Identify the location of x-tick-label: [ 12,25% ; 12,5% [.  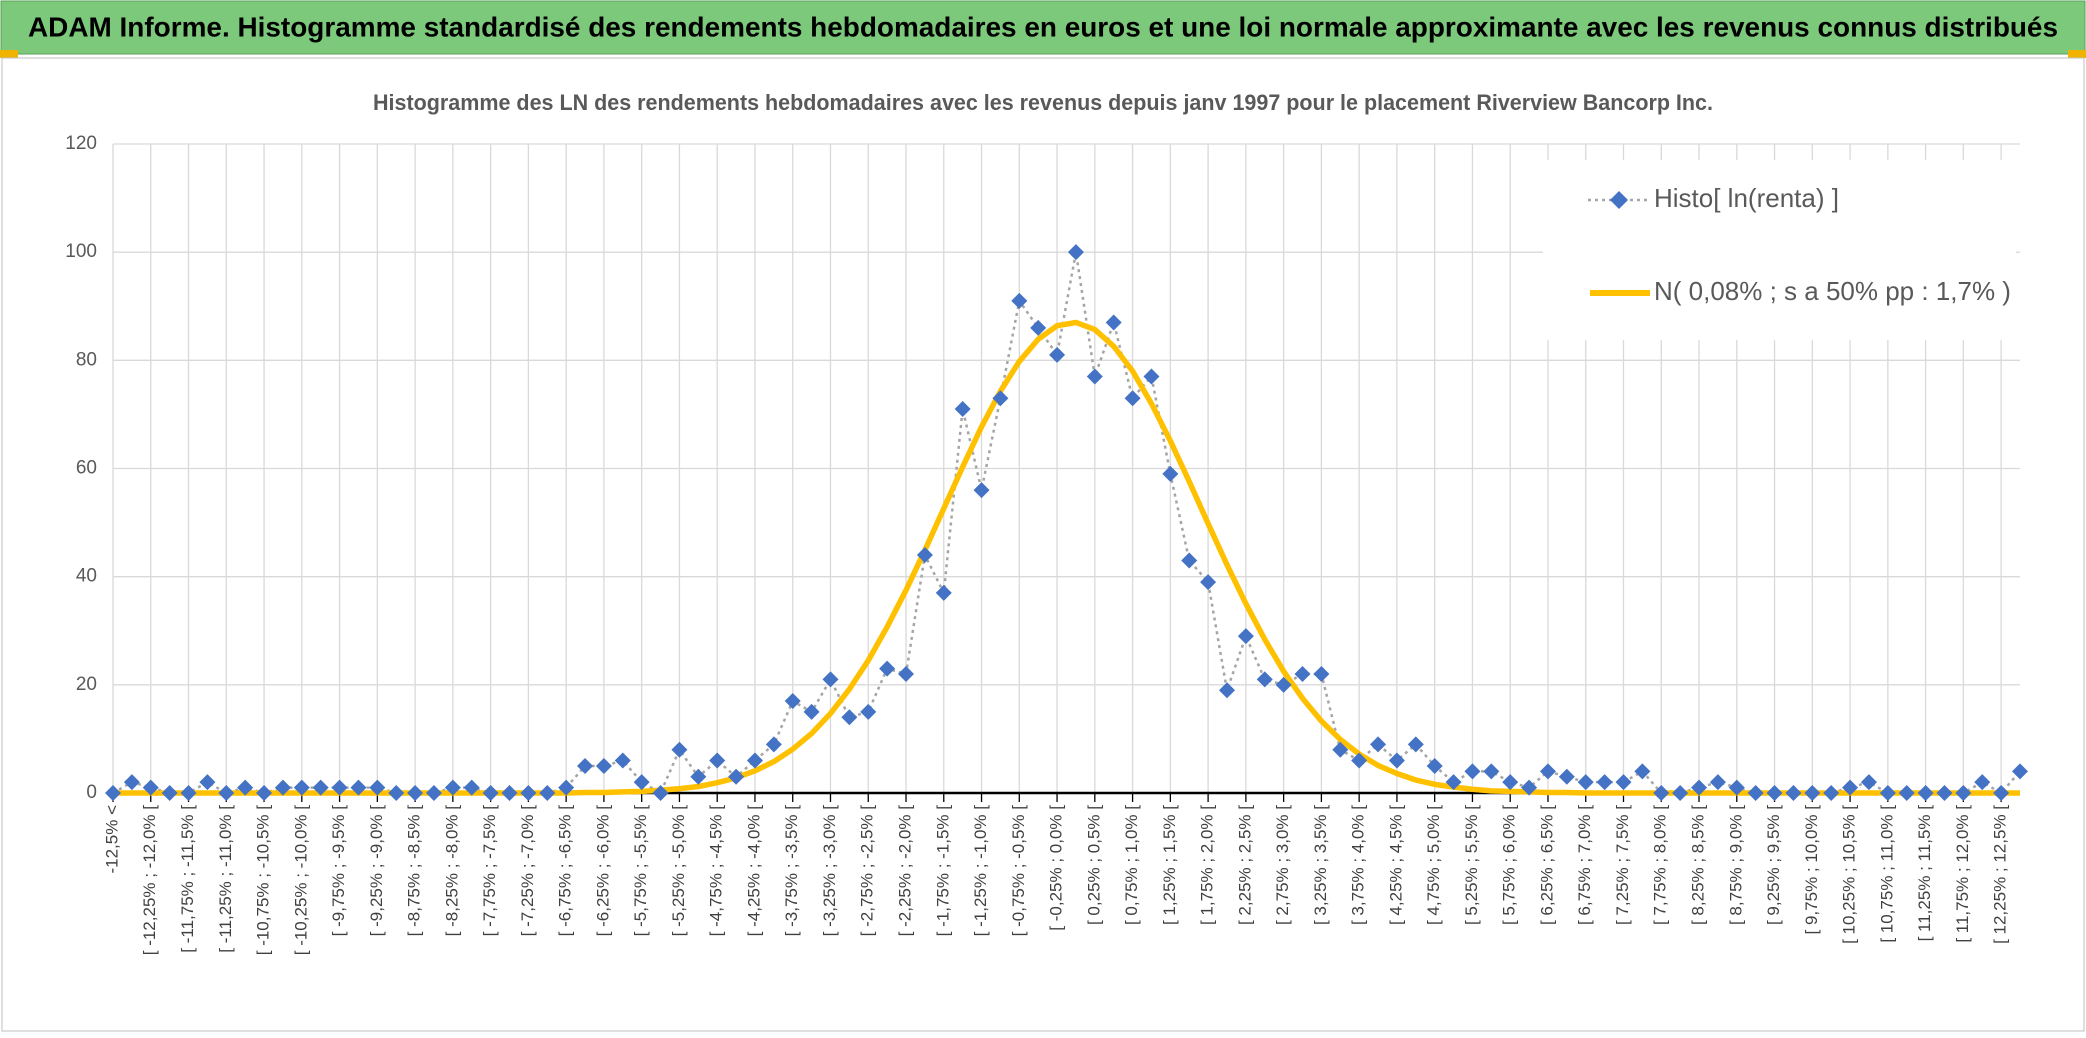
(2000, 874).